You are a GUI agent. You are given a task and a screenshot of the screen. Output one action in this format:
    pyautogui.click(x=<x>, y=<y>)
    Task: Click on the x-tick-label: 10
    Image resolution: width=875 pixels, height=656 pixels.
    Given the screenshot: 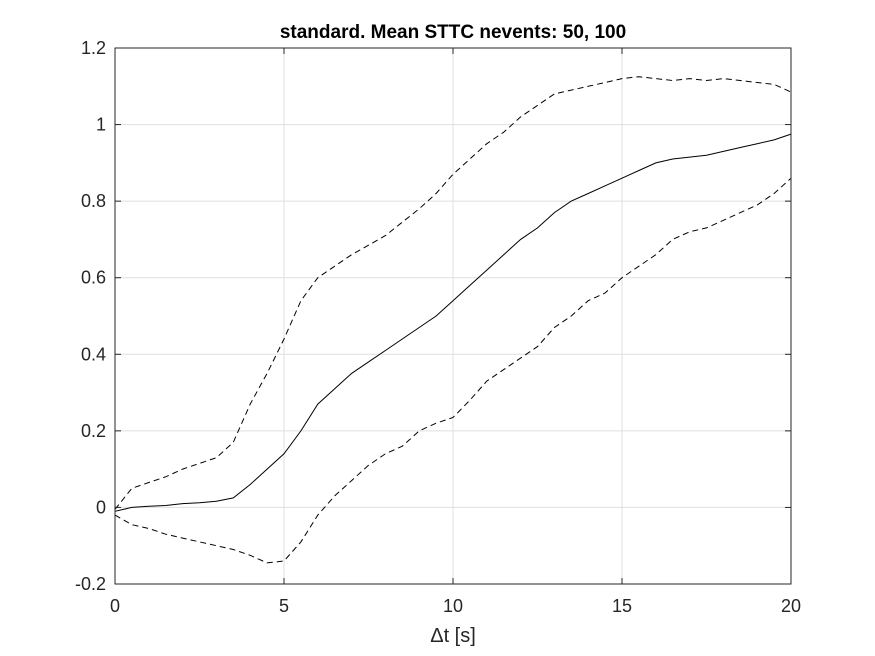 What is the action you would take?
    pyautogui.click(x=453, y=606)
    